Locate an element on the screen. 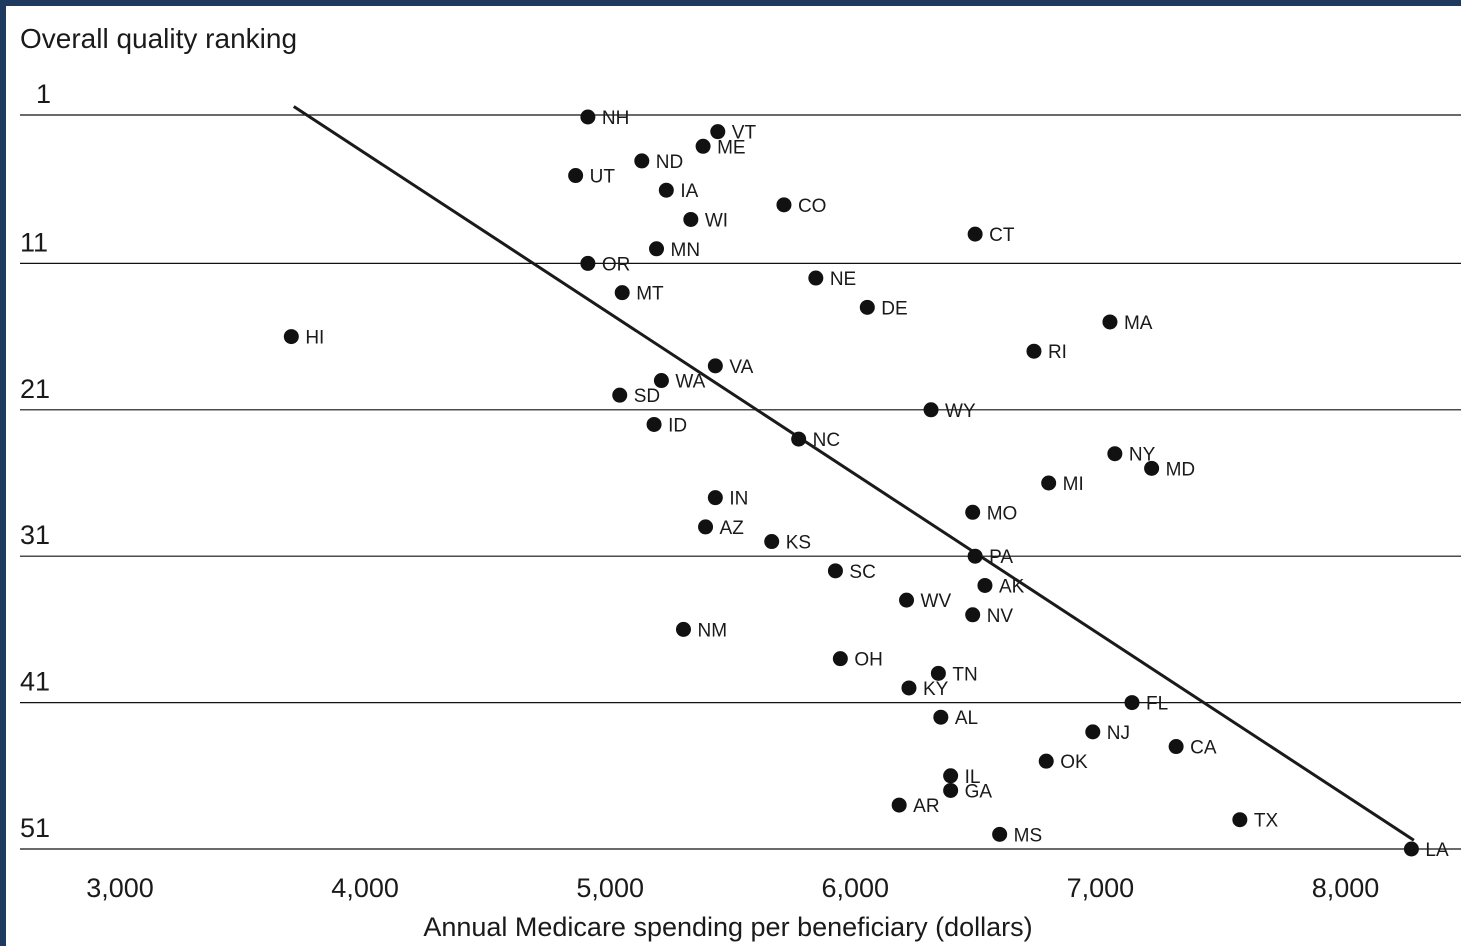  point-label-mt: MT is located at coordinates (650, 294).